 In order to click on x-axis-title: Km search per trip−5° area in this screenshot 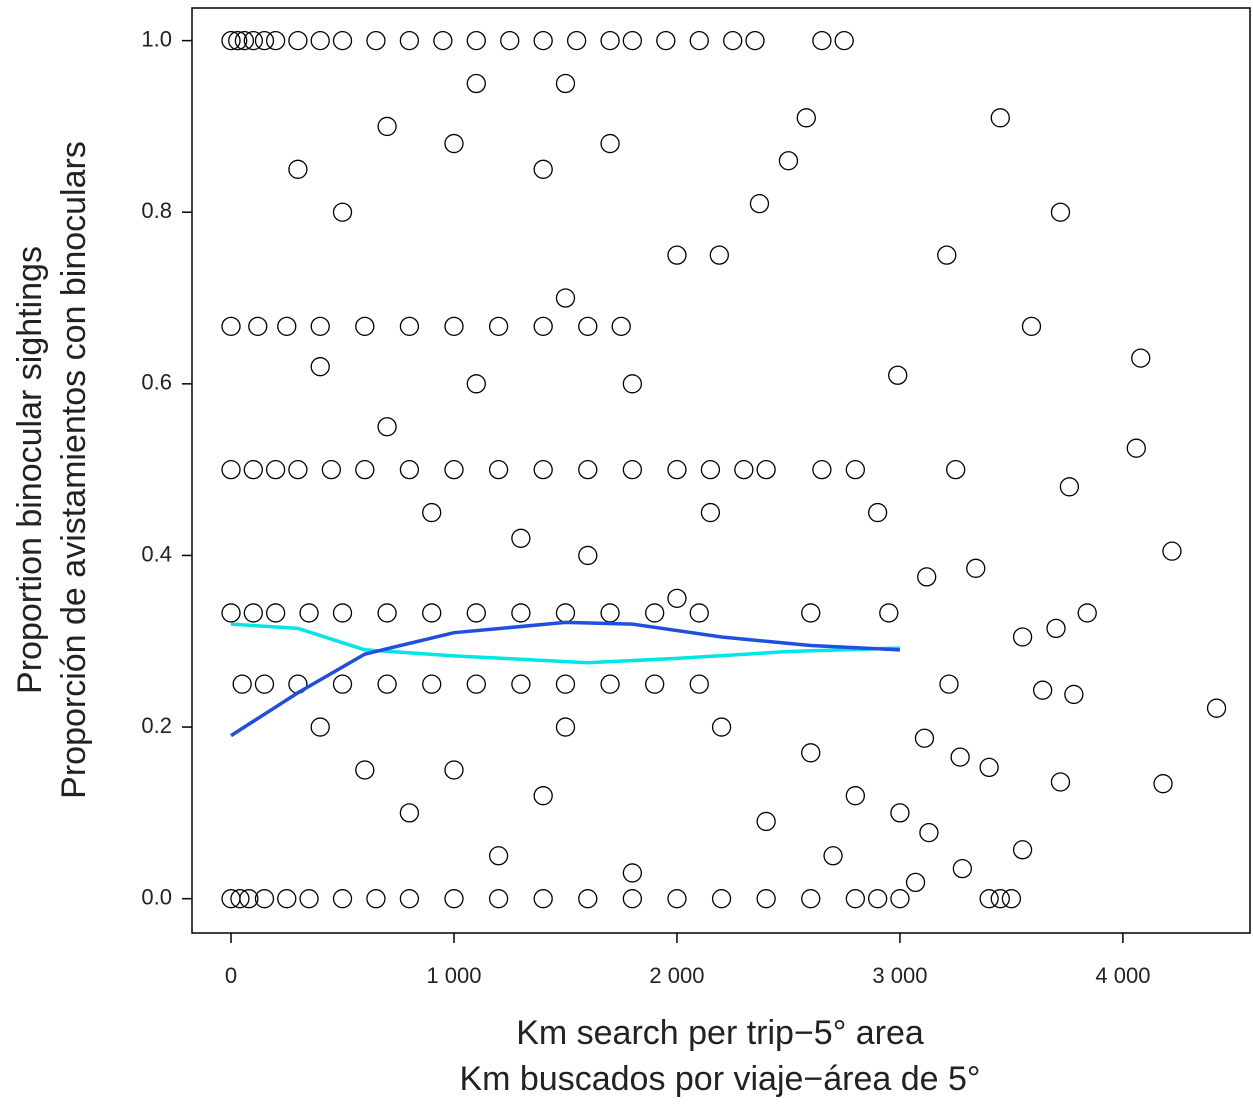, I will do `click(720, 1033)`.